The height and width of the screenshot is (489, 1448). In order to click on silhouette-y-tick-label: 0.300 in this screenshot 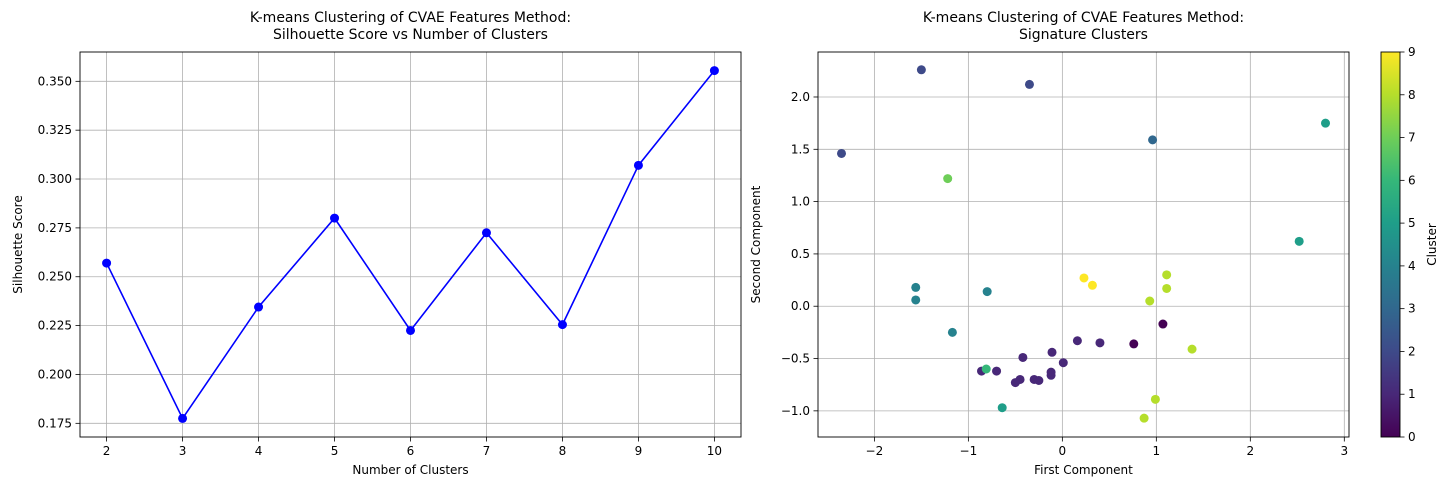, I will do `click(55, 179)`.